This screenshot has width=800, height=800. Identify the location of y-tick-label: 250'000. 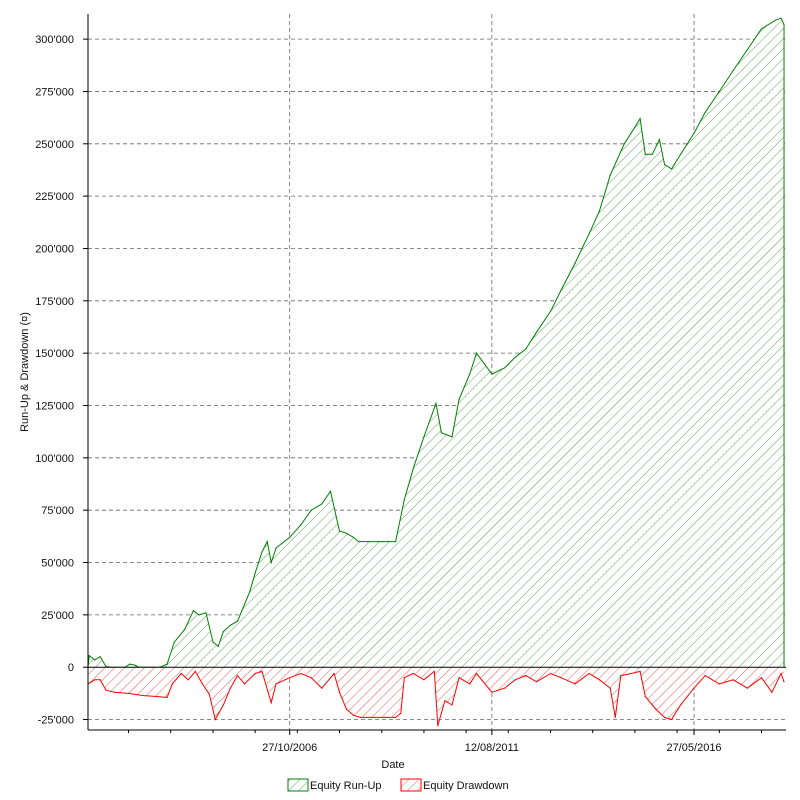
(54, 145).